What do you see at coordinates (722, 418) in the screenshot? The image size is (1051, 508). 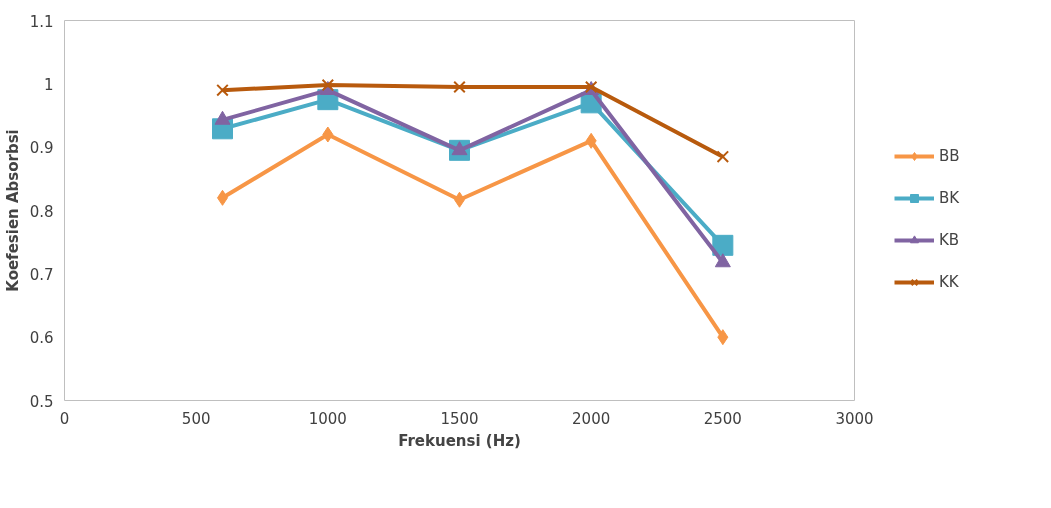 I see `x-tick-label: 2500` at bounding box center [722, 418].